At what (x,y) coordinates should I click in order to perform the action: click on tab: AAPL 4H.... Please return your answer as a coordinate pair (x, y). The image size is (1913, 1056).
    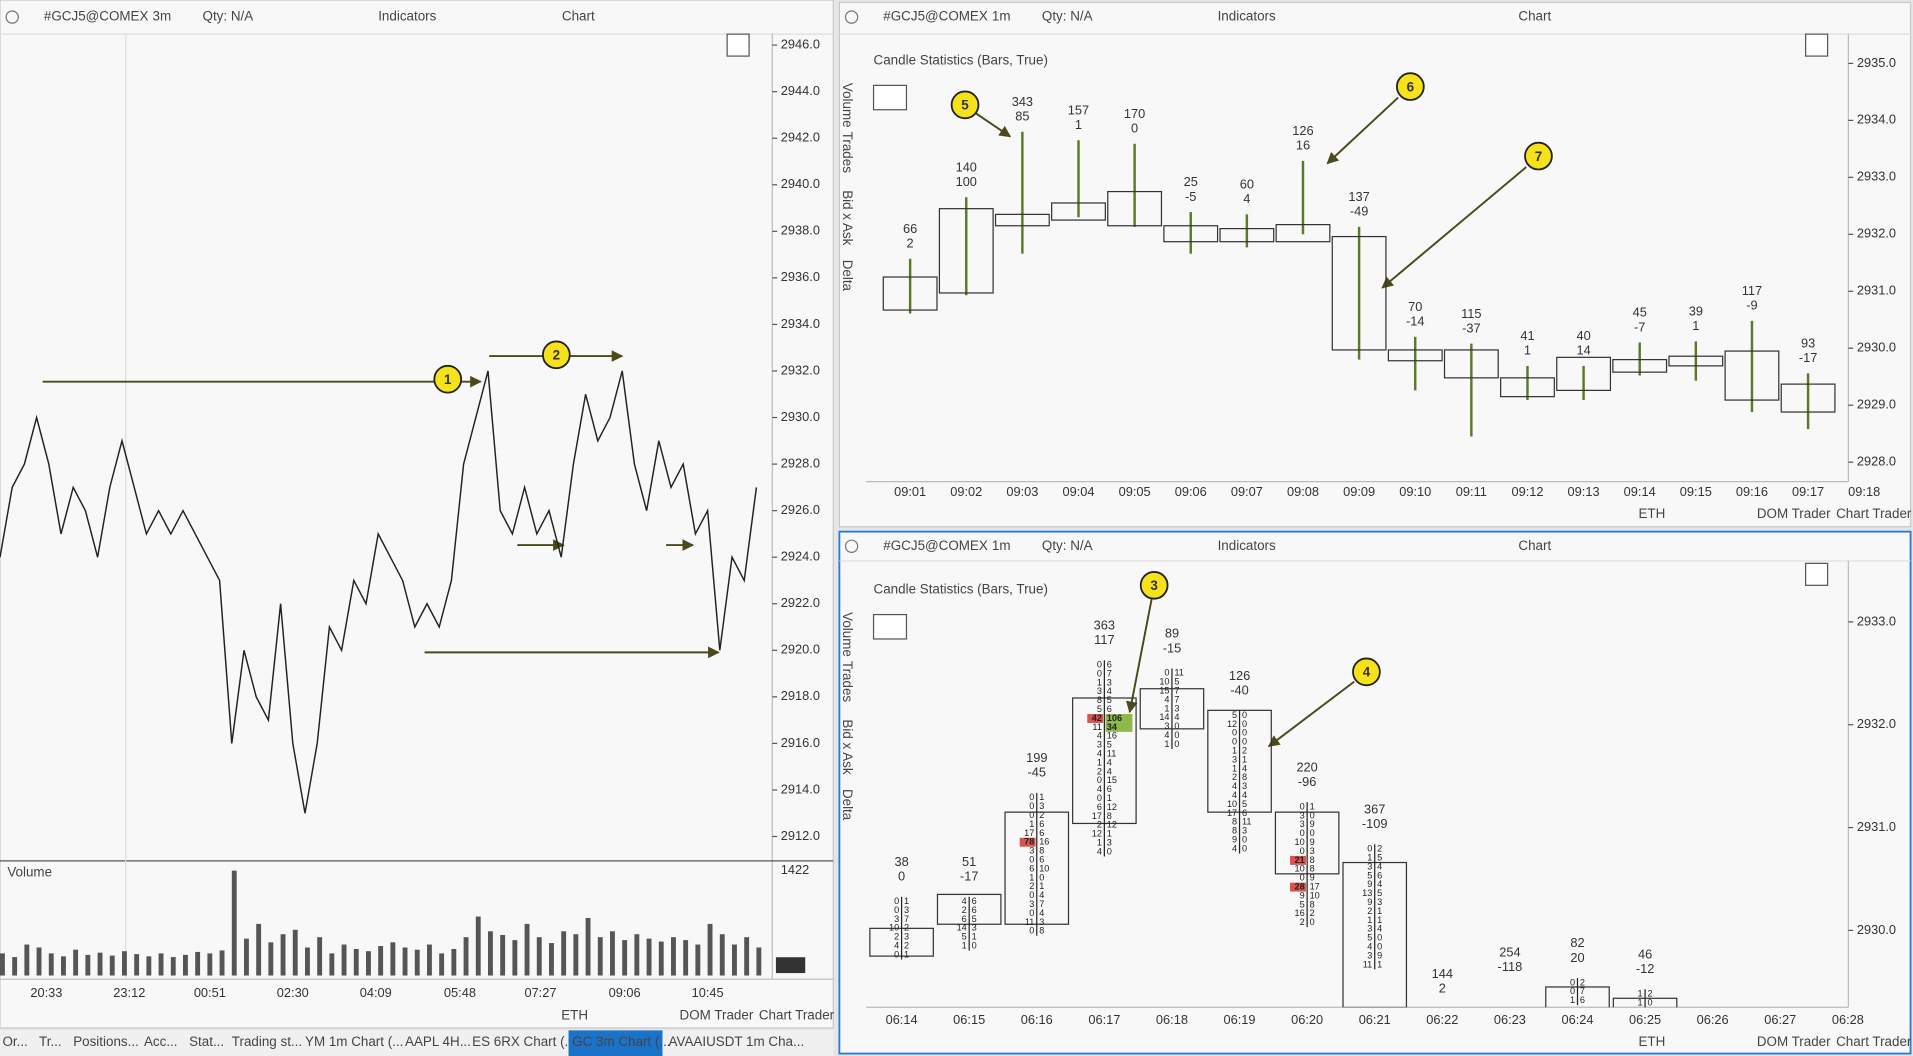
    Looking at the image, I should click on (438, 1041).